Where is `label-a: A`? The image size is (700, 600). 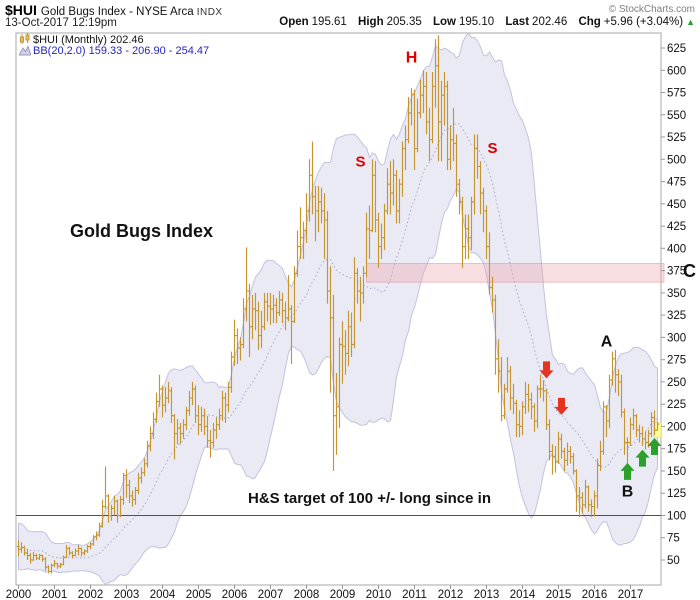
label-a: A is located at coordinates (607, 342).